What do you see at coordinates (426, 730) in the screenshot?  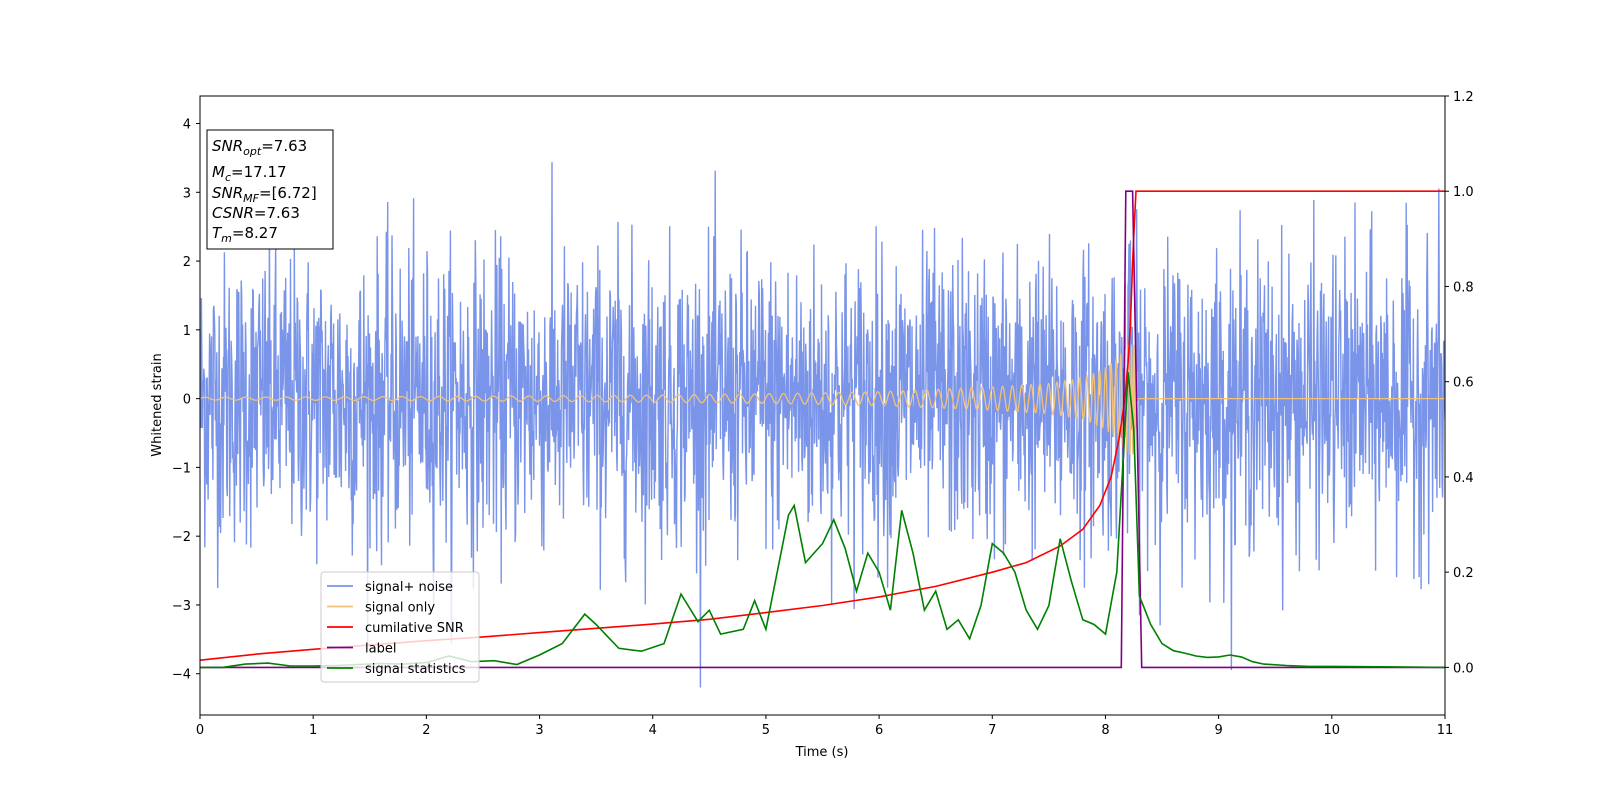 I see `x-tick-label: 2` at bounding box center [426, 730].